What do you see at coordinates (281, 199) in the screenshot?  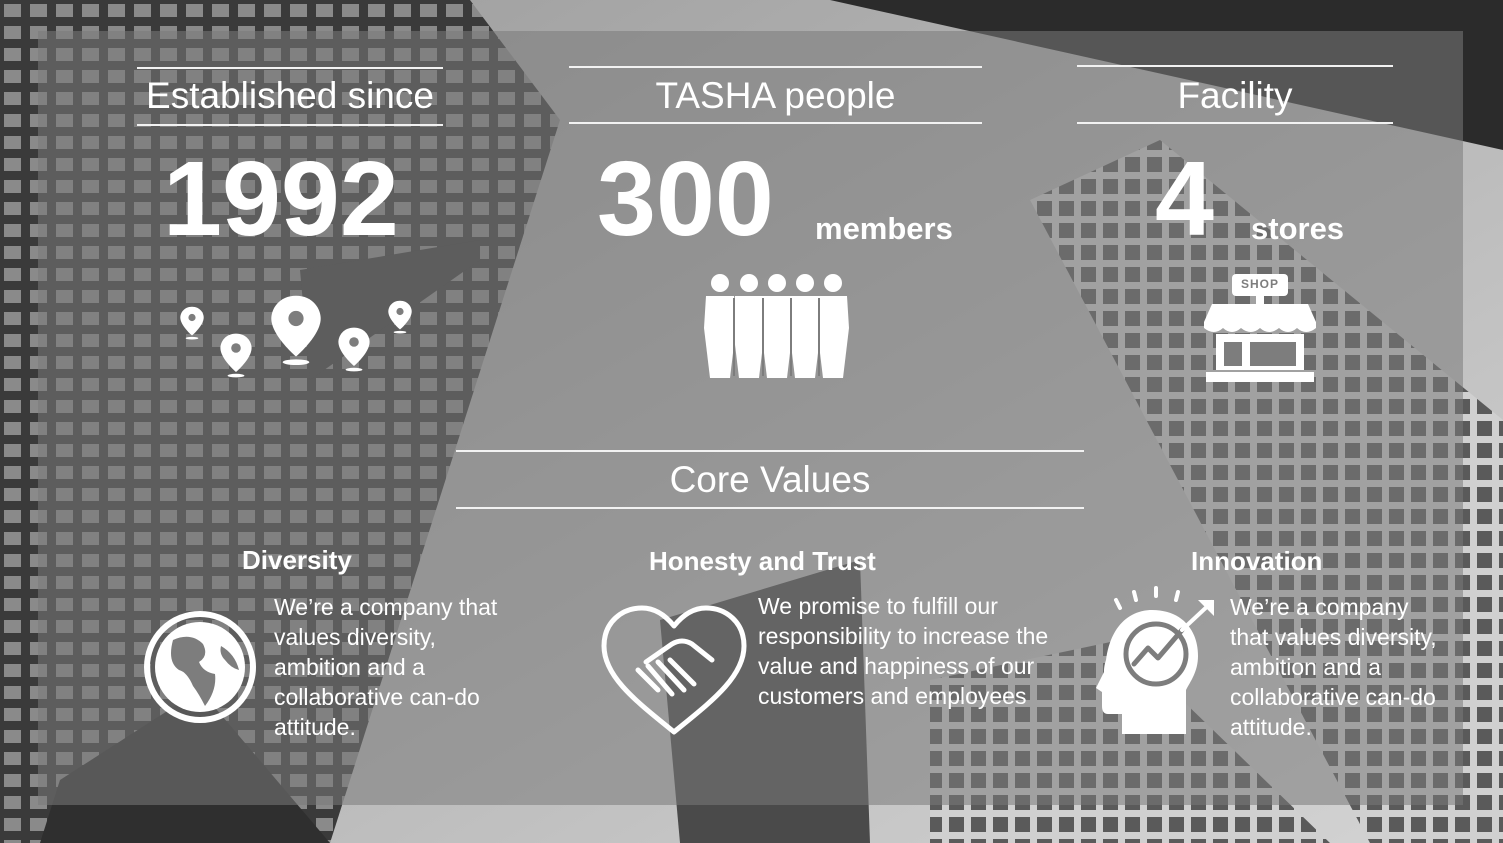 I see `stat-value: 1992` at bounding box center [281, 199].